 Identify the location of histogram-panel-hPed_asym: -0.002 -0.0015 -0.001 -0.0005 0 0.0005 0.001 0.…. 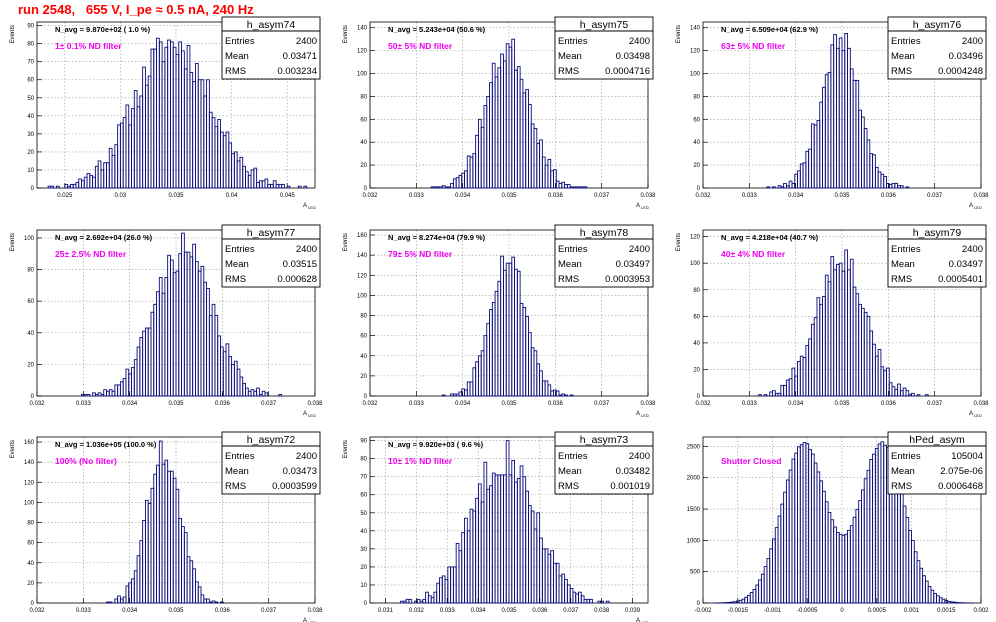
(838, 522).